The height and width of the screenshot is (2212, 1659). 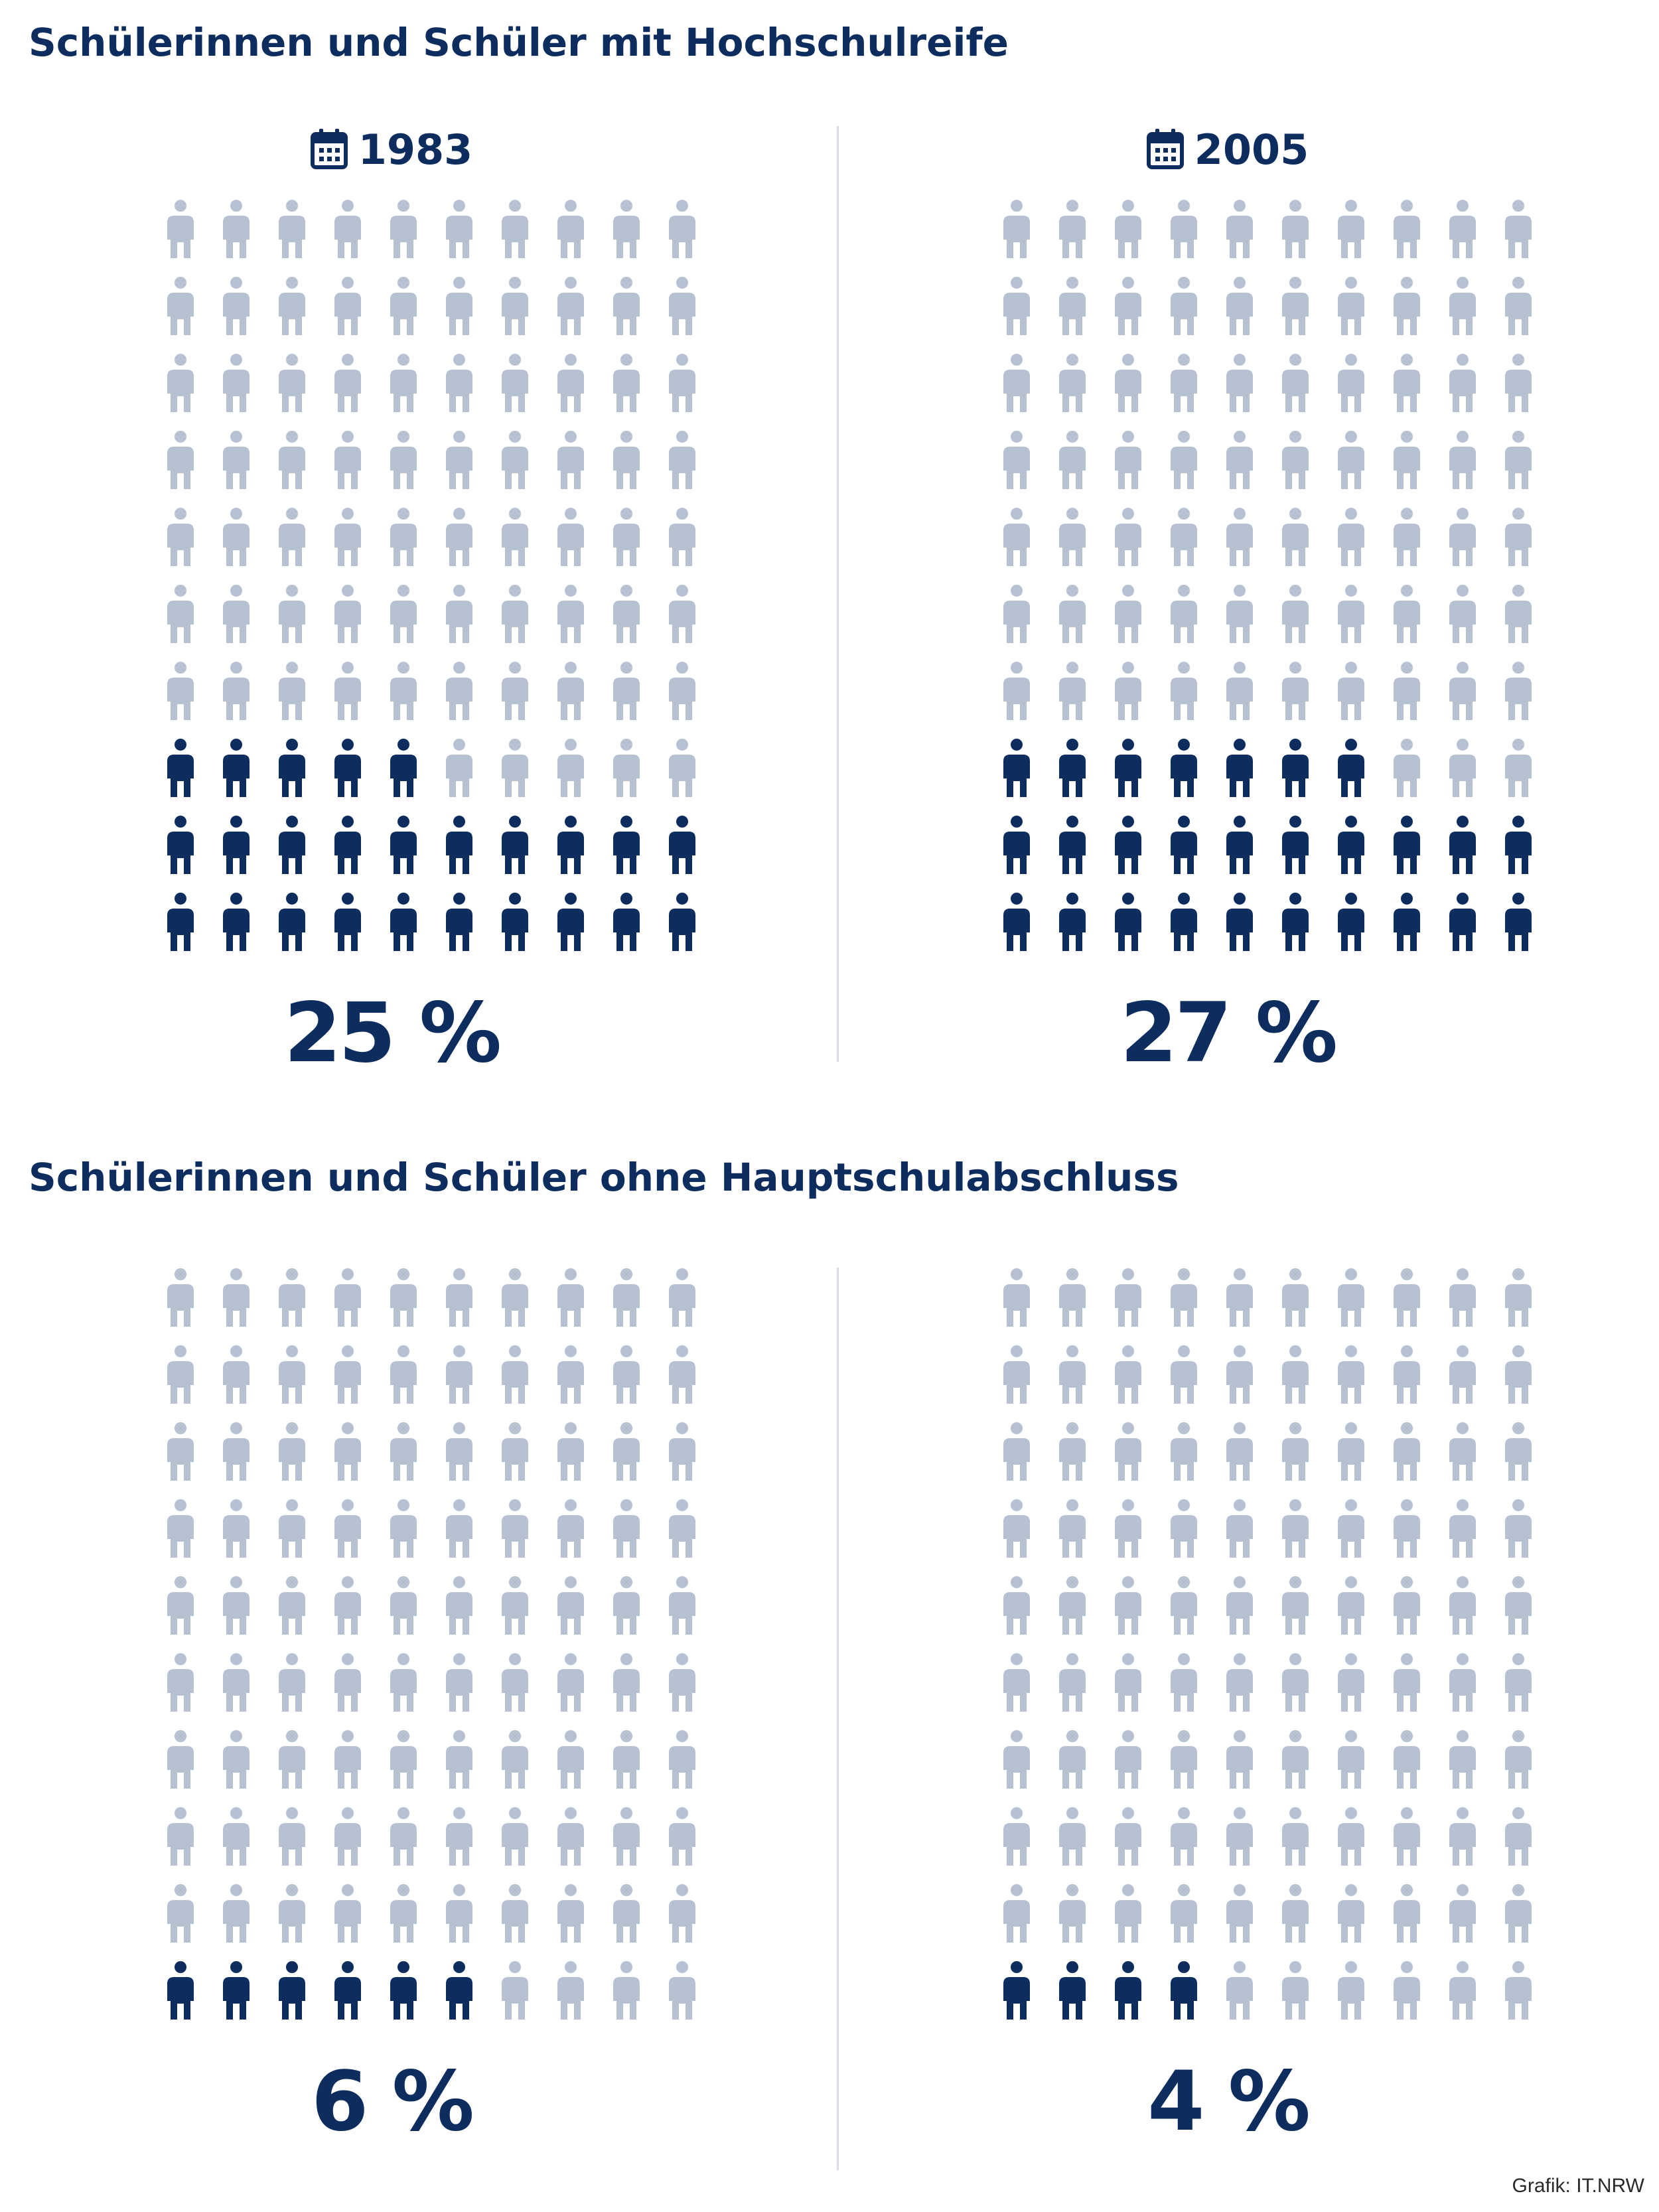 I want to click on pictogram-ohne-abschluss-right, so click(x=1267, y=1644).